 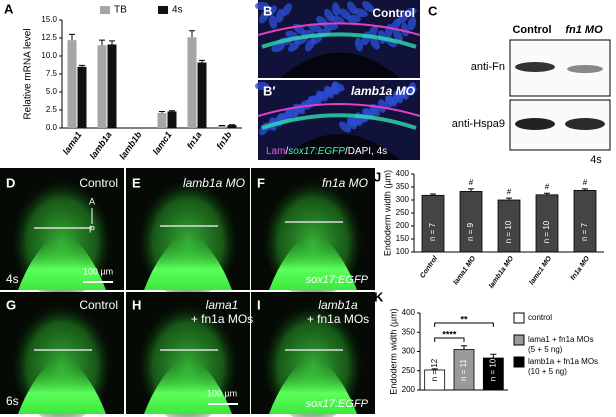 What do you see at coordinates (339, 110) in the screenshot?
I see `laminin-stain` at bounding box center [339, 110].